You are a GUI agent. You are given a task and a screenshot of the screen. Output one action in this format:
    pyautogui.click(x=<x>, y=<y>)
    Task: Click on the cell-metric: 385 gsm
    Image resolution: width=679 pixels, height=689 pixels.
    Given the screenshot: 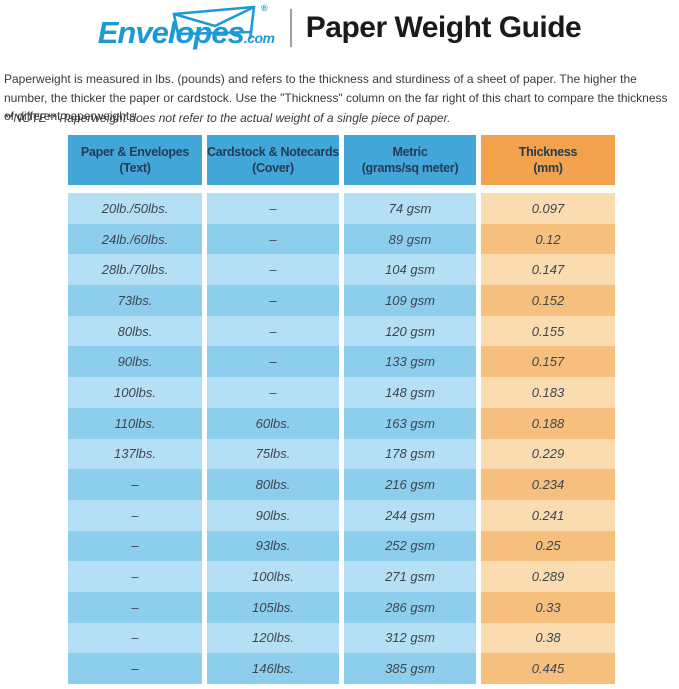 What is the action you would take?
    pyautogui.click(x=410, y=668)
    